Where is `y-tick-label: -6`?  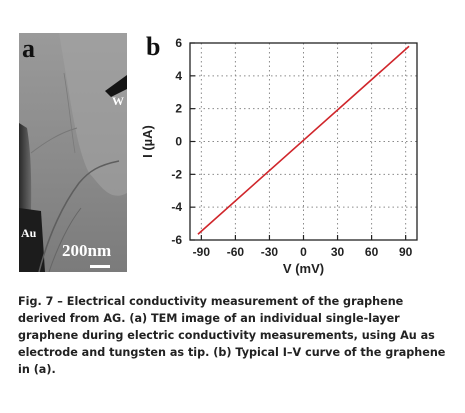 y-tick-label: -6 is located at coordinates (176, 240).